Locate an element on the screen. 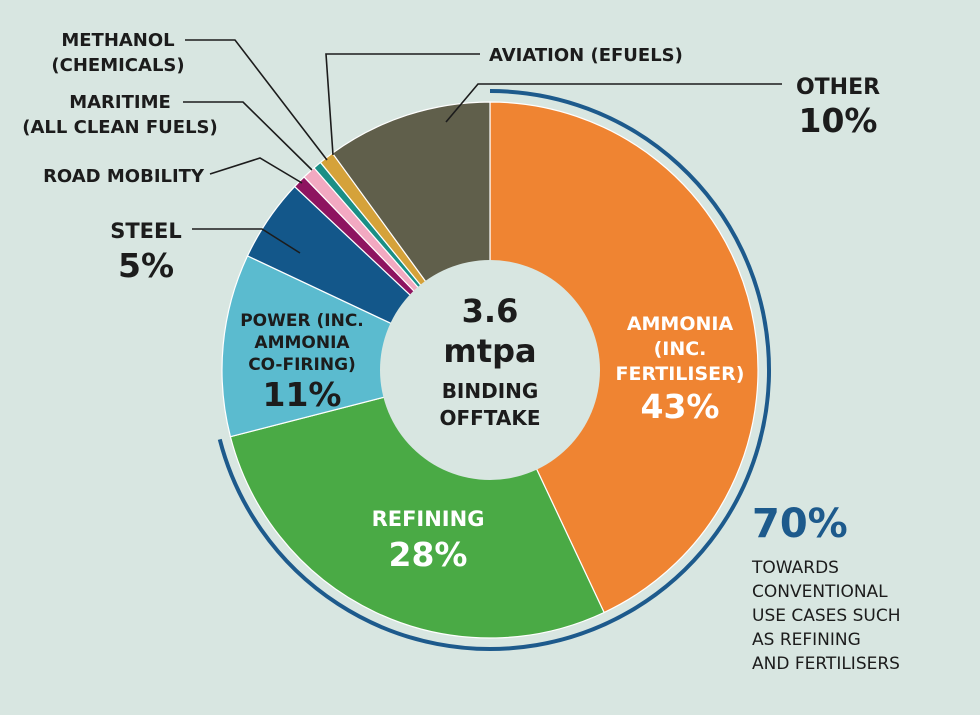 The image size is (980, 715). annotation-value: 70% is located at coordinates (800, 524).